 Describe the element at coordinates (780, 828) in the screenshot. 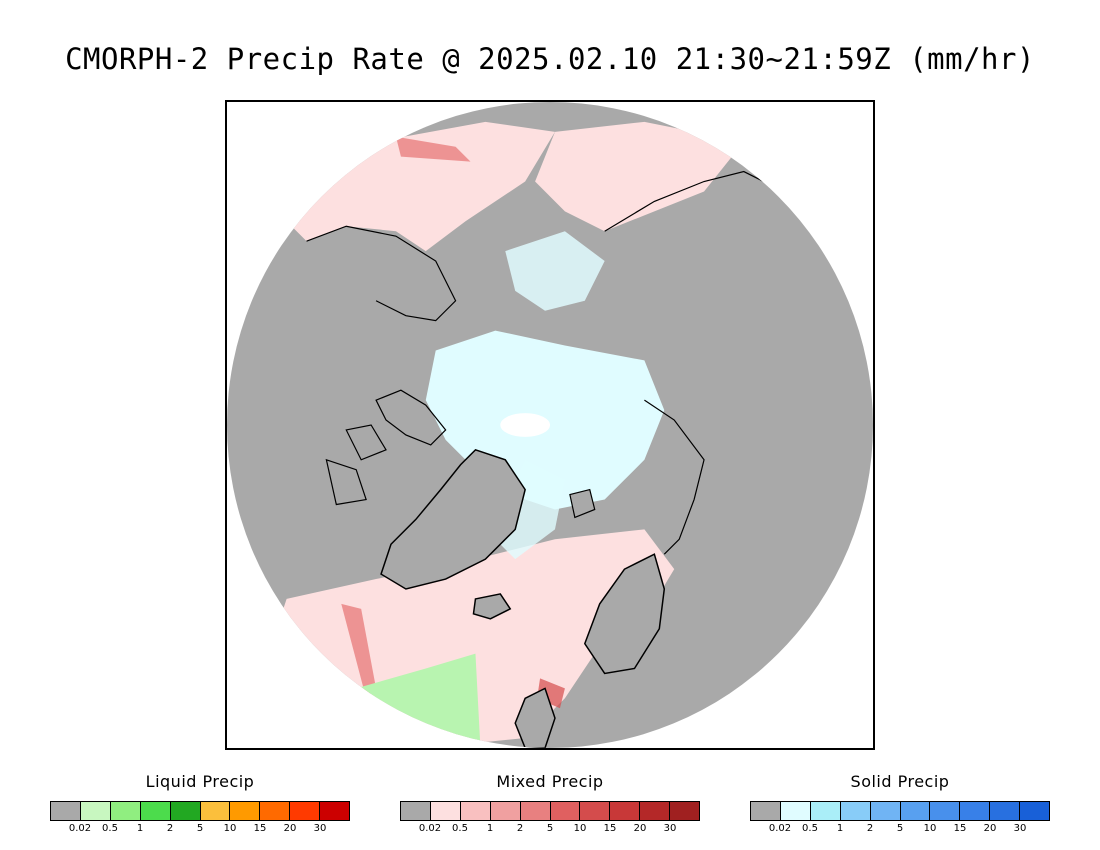

I see `legend-tick-solid-0: 0.02` at that location.